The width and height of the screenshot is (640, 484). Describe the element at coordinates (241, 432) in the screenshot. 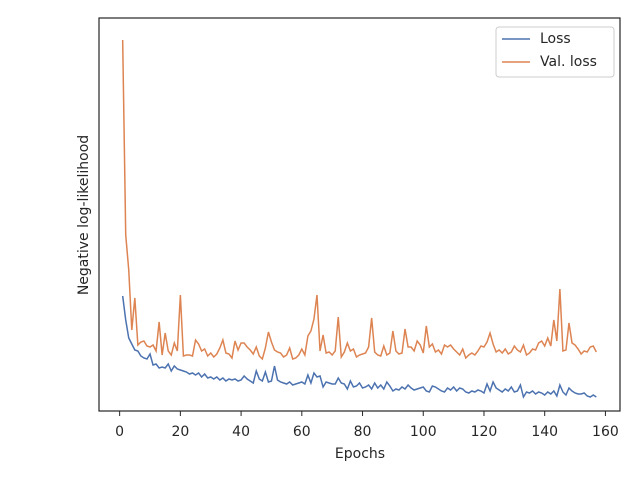

I see `x-tick-label: 40` at that location.